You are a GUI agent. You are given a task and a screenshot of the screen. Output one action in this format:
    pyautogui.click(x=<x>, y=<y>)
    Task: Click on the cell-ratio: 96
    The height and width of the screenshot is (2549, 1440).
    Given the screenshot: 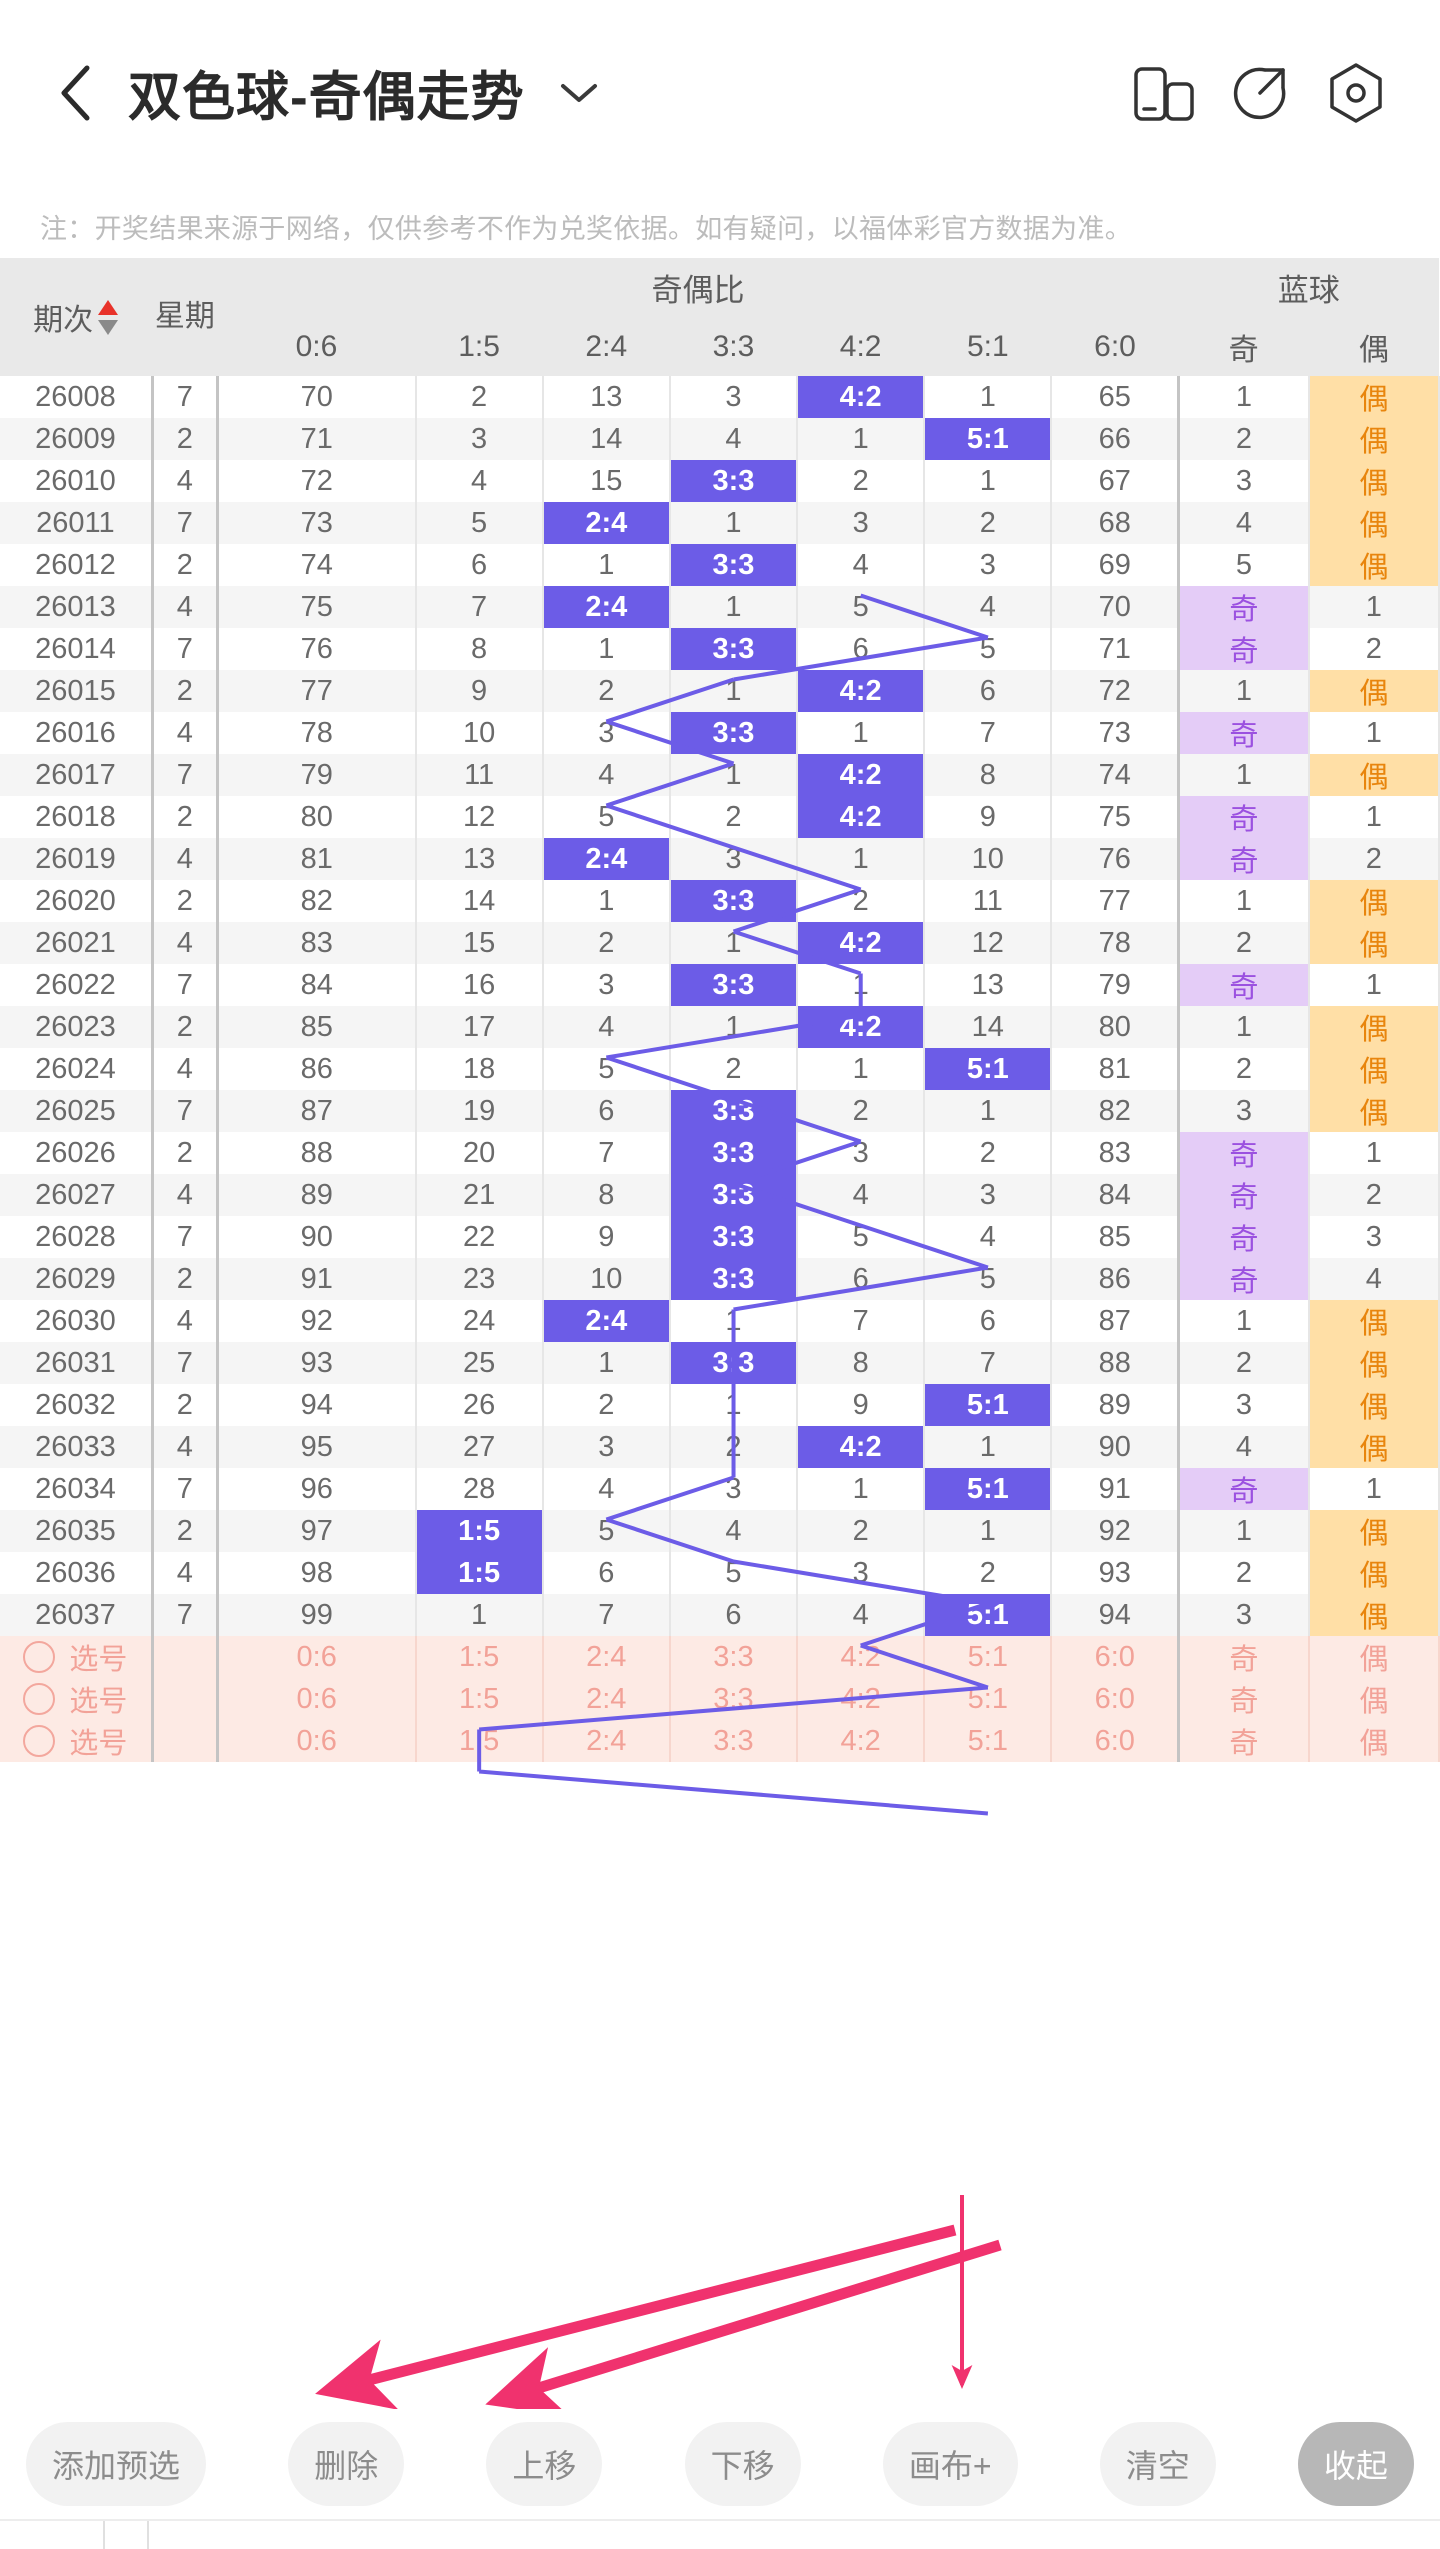 What is the action you would take?
    pyautogui.click(x=317, y=1489)
    